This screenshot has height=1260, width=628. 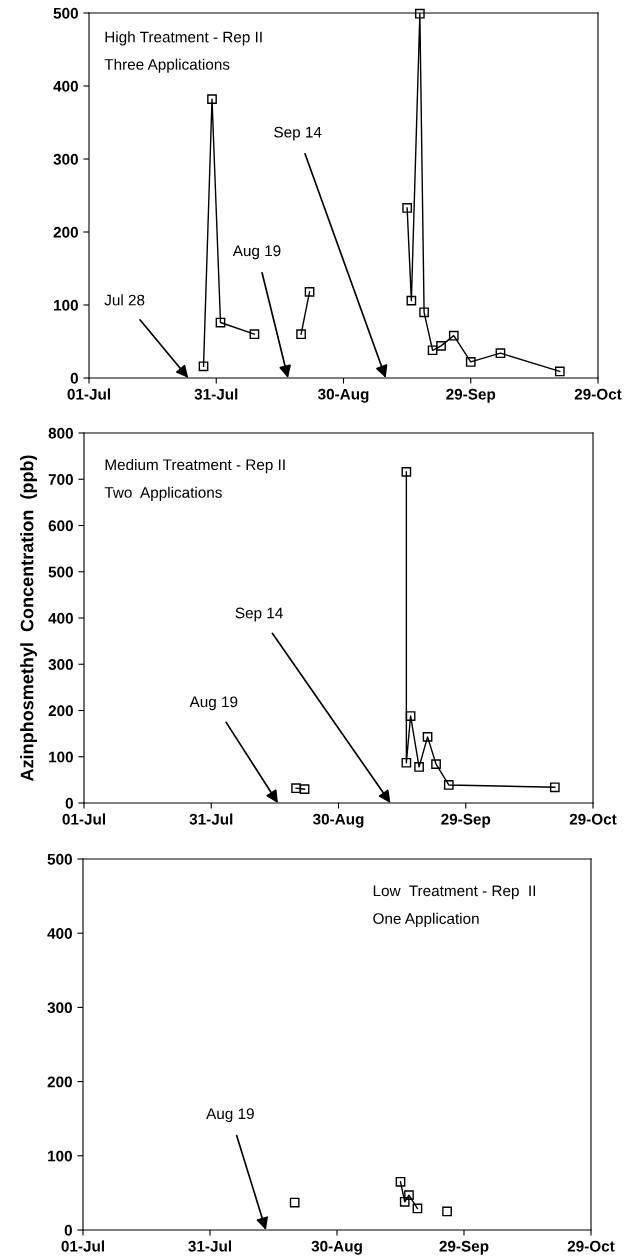 What do you see at coordinates (60, 526) in the screenshot?
I see `y-tick-label: 600` at bounding box center [60, 526].